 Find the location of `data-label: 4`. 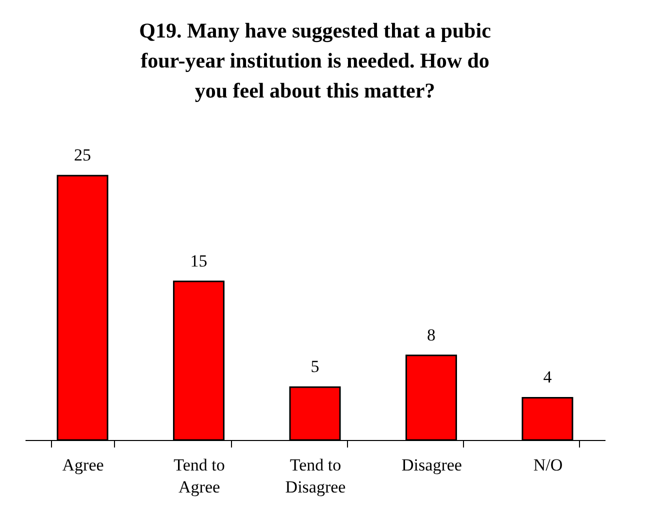

data-label: 4 is located at coordinates (547, 377).